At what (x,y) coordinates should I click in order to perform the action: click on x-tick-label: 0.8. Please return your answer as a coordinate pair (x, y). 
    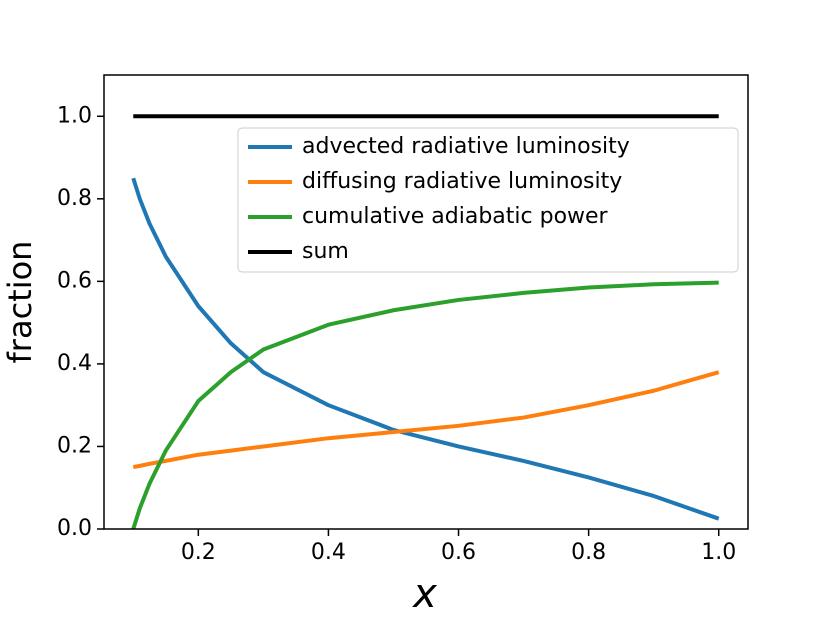
    Looking at the image, I should click on (588, 552).